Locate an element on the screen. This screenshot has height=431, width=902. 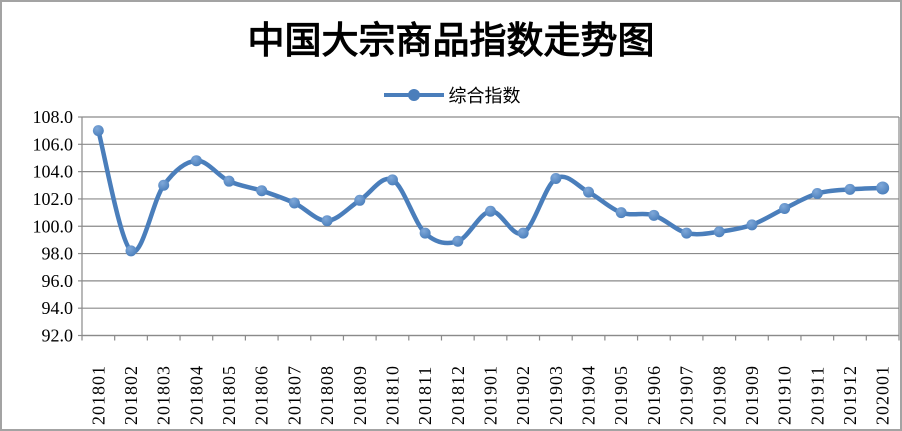
y-axis-tick-label: 94.0 is located at coordinates (58, 308).